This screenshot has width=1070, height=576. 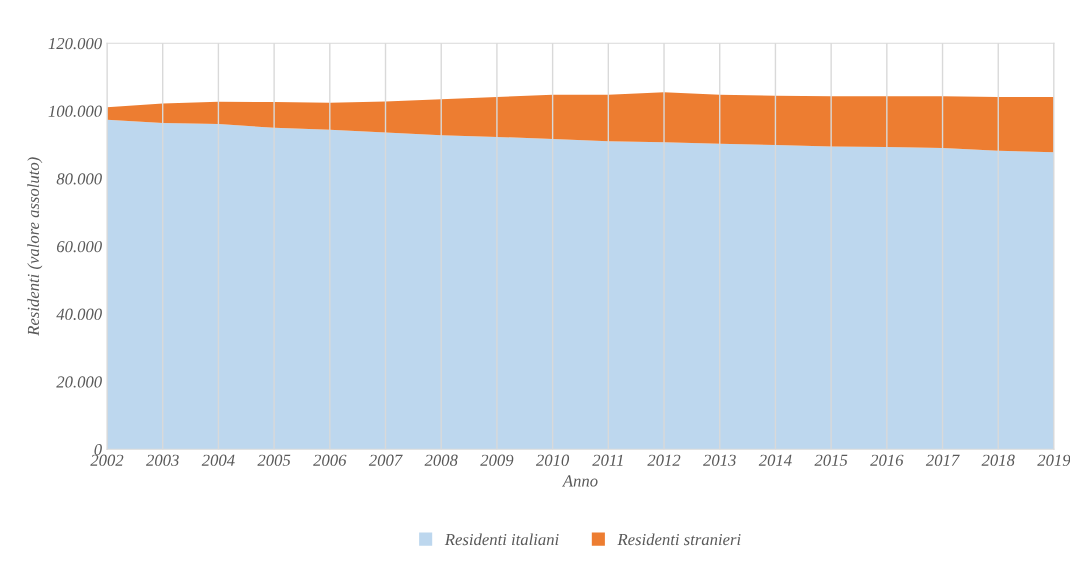 I want to click on y-axis-title: Residenti (valore assoluto), so click(x=35, y=246).